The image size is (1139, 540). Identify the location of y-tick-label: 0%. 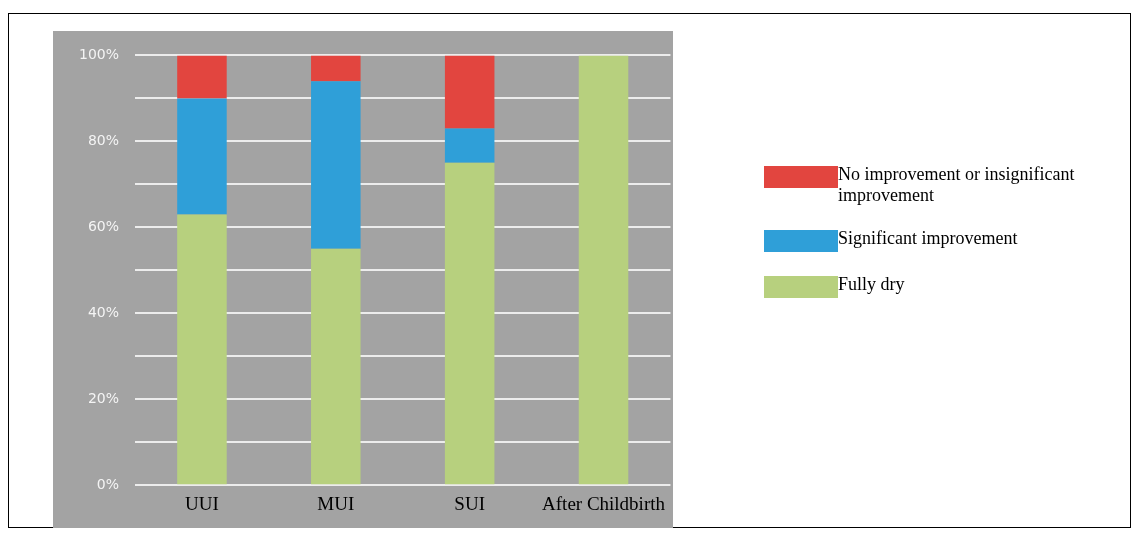
(108, 483).